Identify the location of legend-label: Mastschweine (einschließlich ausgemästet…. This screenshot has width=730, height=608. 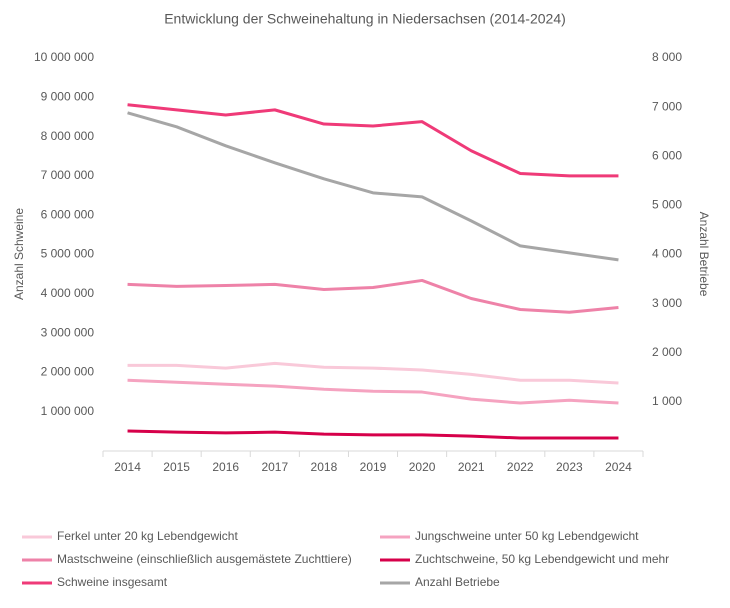
(204, 559).